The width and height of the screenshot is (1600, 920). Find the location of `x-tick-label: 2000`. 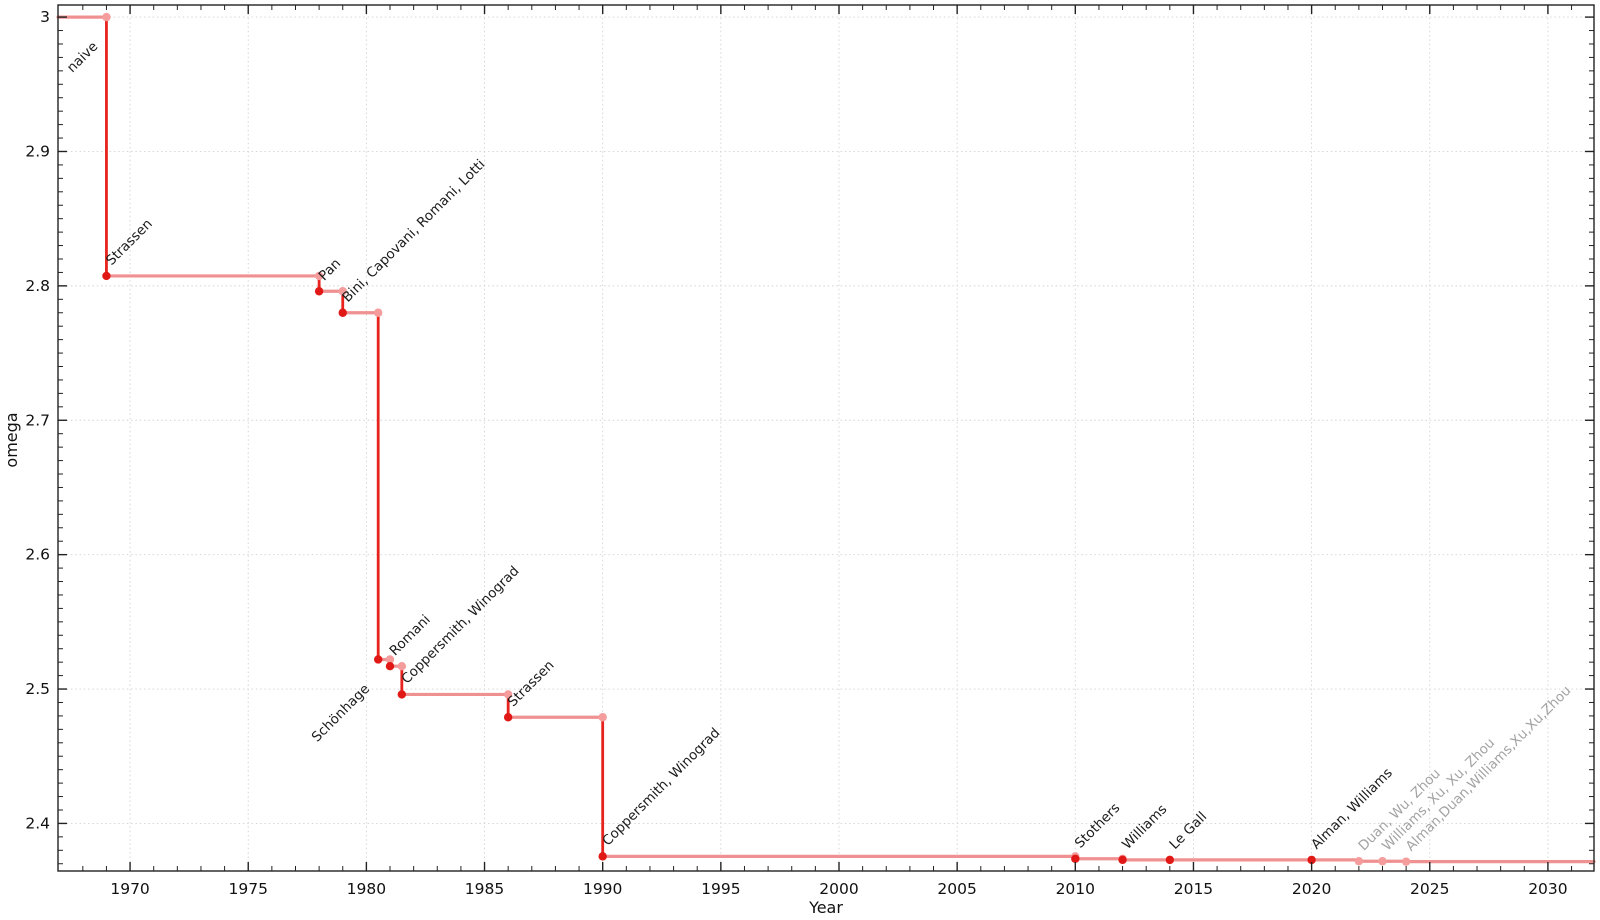

x-tick-label: 2000 is located at coordinates (838, 889).